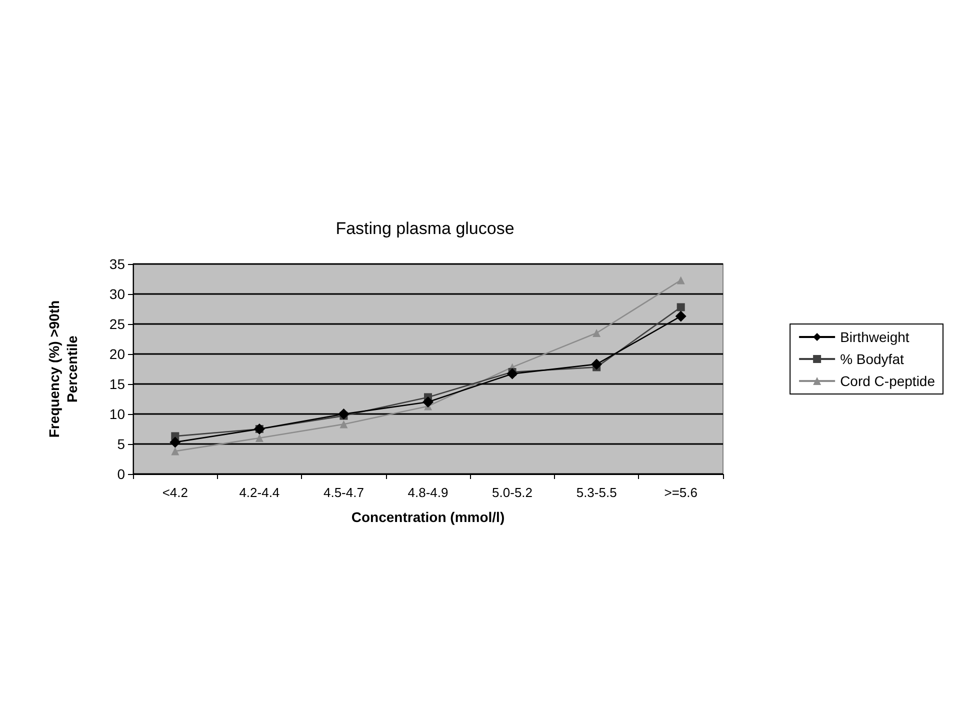  Describe the element at coordinates (888, 381) in the screenshot. I see `legend-label: Cord C-peptide` at that location.